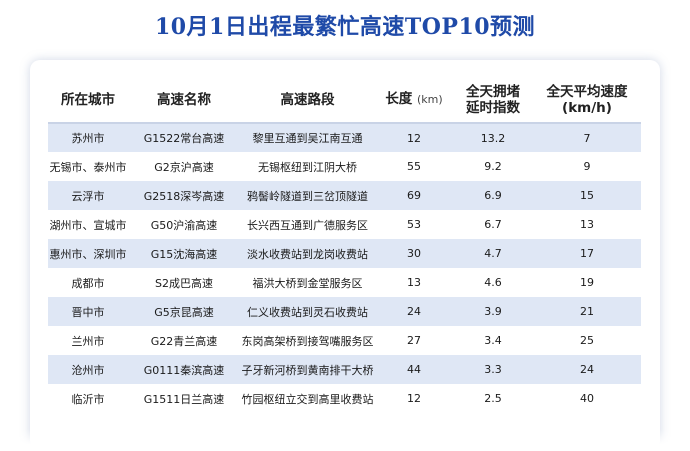 Image resolution: width=690 pixels, height=451 pixels. Describe the element at coordinates (184, 225) in the screenshot. I see `cell-name: G50沪渝高速` at that location.